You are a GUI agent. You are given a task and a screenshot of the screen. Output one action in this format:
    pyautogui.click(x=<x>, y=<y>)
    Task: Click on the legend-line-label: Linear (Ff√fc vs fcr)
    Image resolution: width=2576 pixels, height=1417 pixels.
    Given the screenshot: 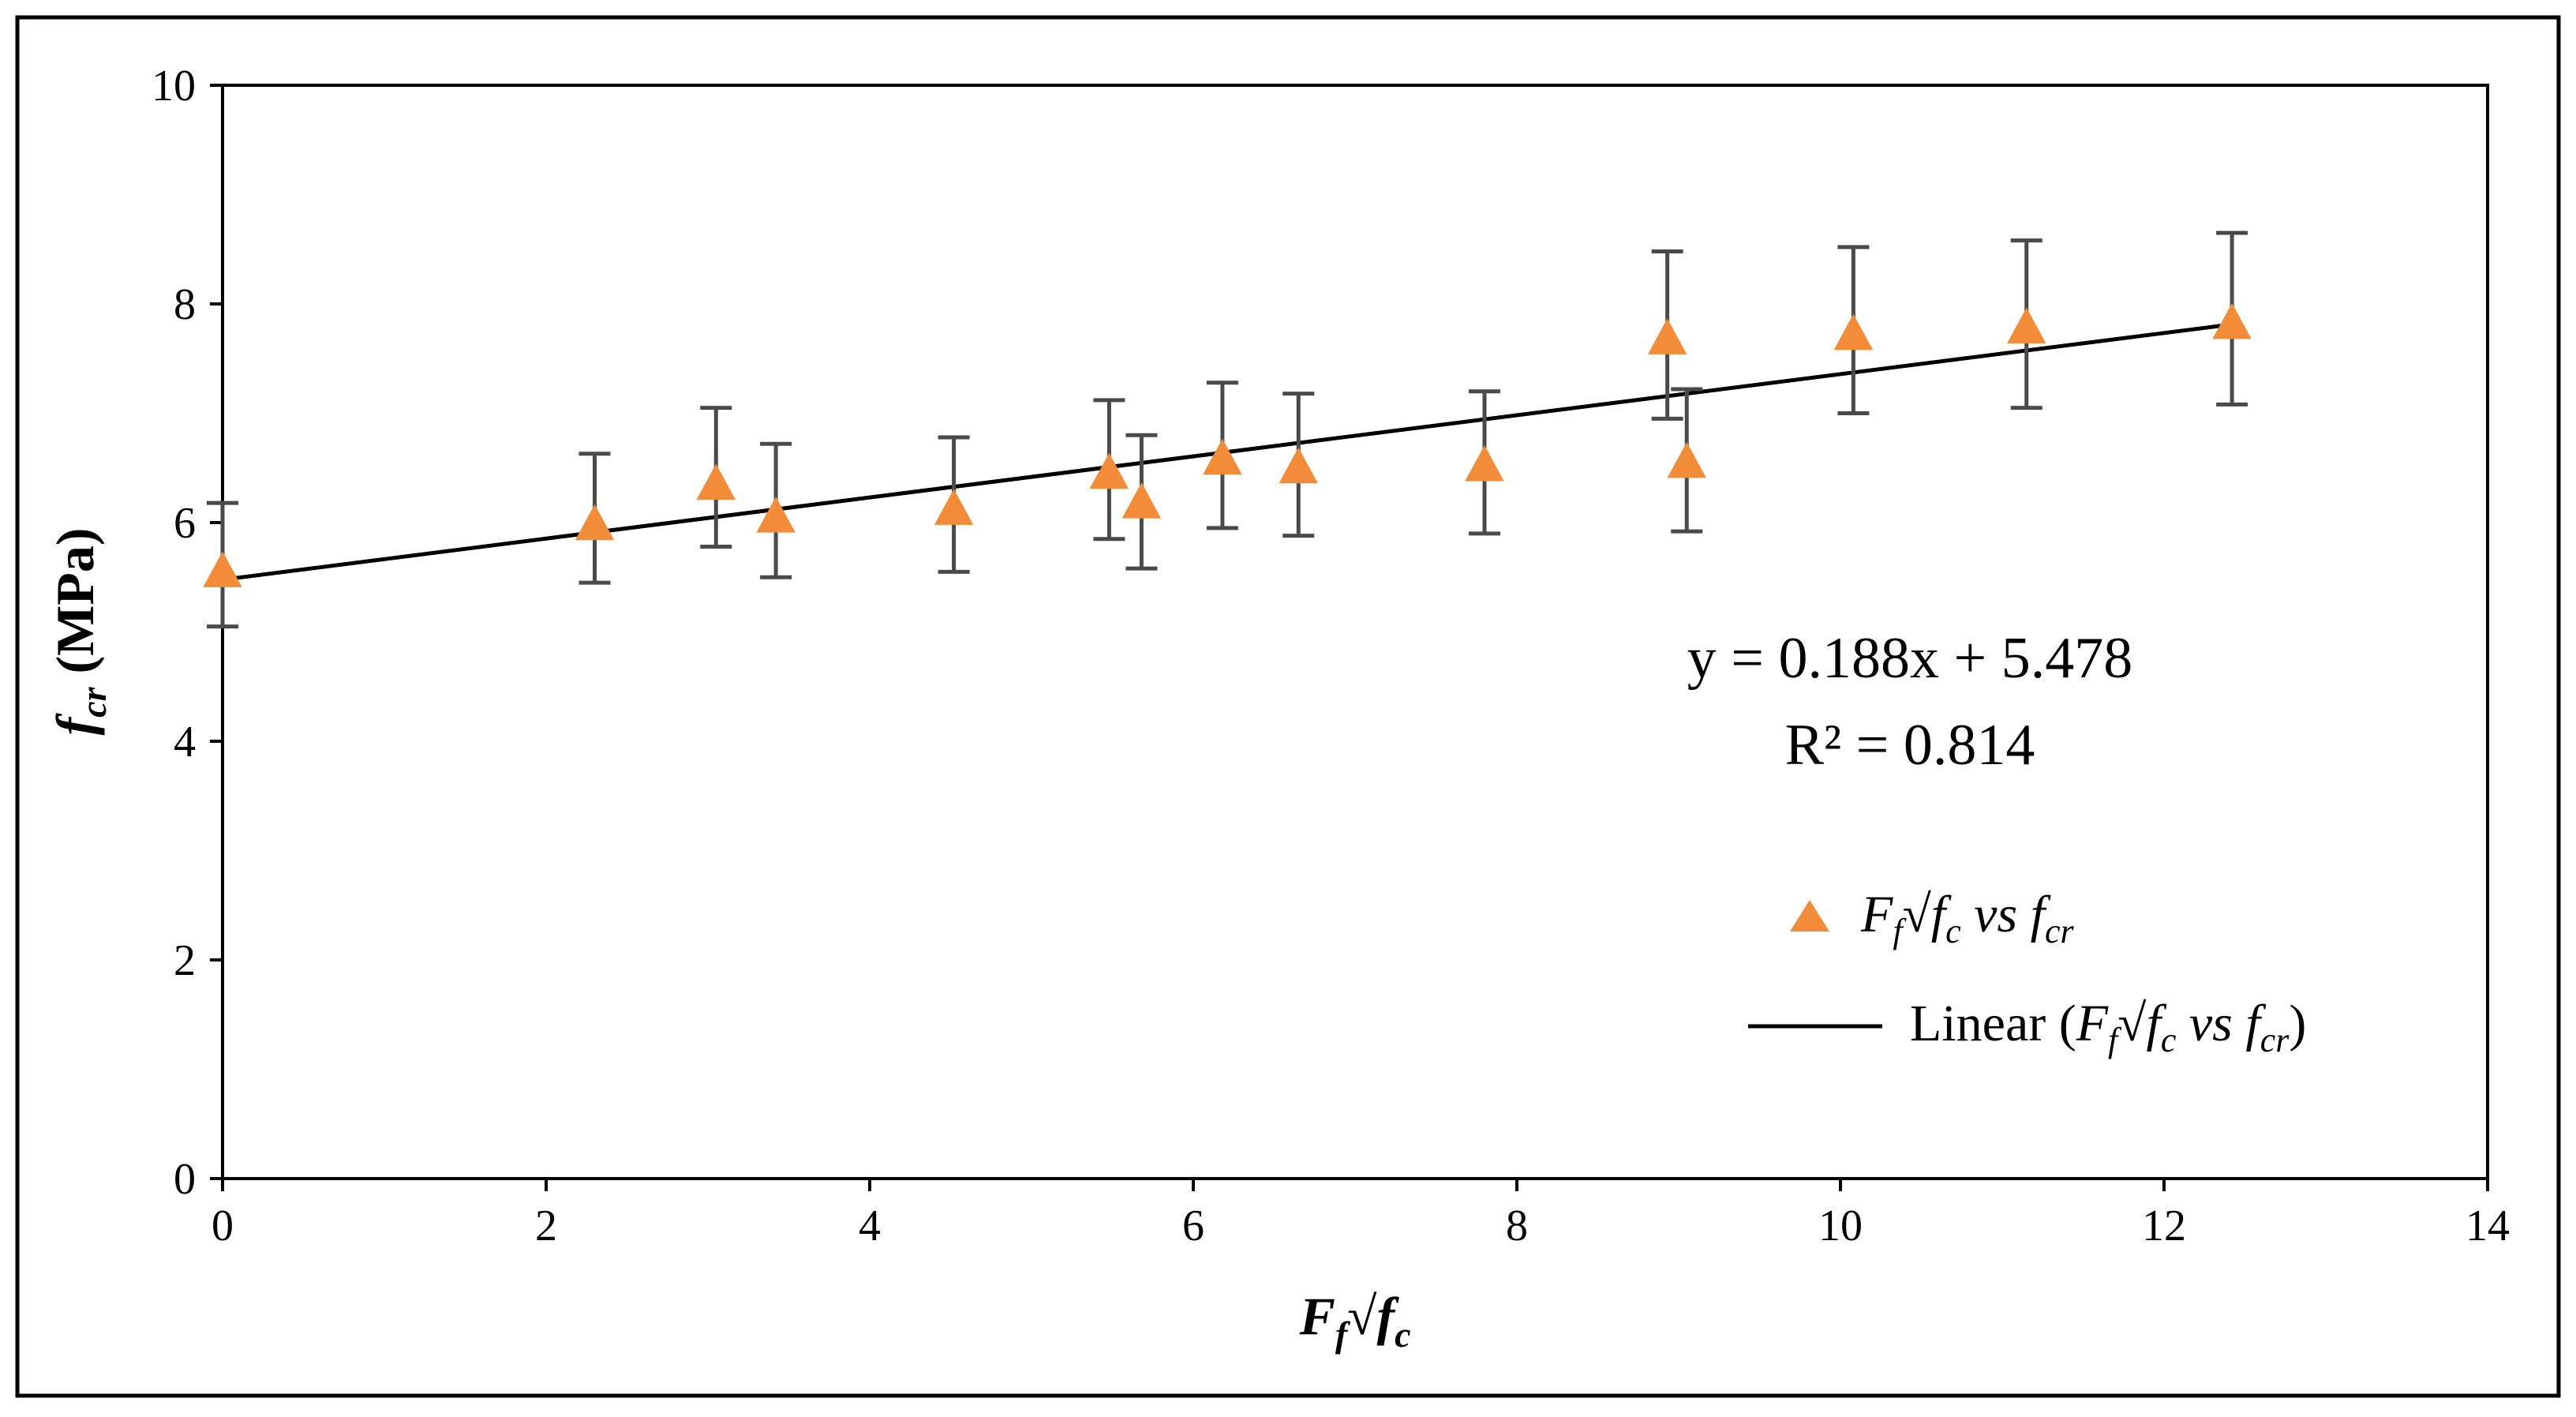 What is the action you would take?
    pyautogui.click(x=2108, y=1027)
    